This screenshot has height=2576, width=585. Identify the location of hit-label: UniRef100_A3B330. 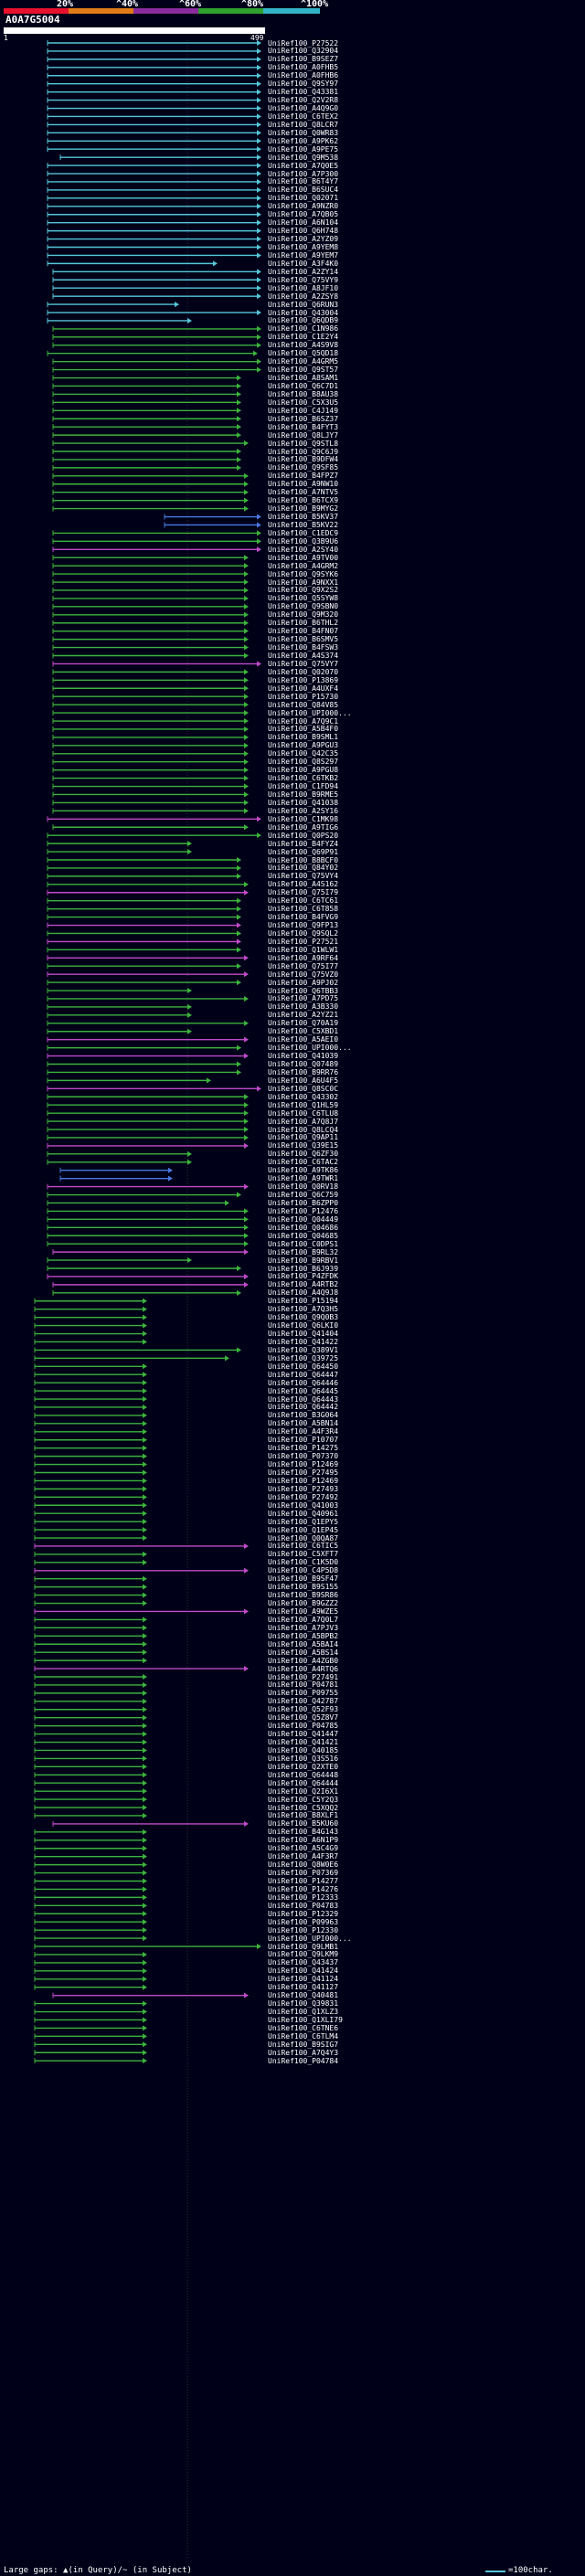
(303, 1007).